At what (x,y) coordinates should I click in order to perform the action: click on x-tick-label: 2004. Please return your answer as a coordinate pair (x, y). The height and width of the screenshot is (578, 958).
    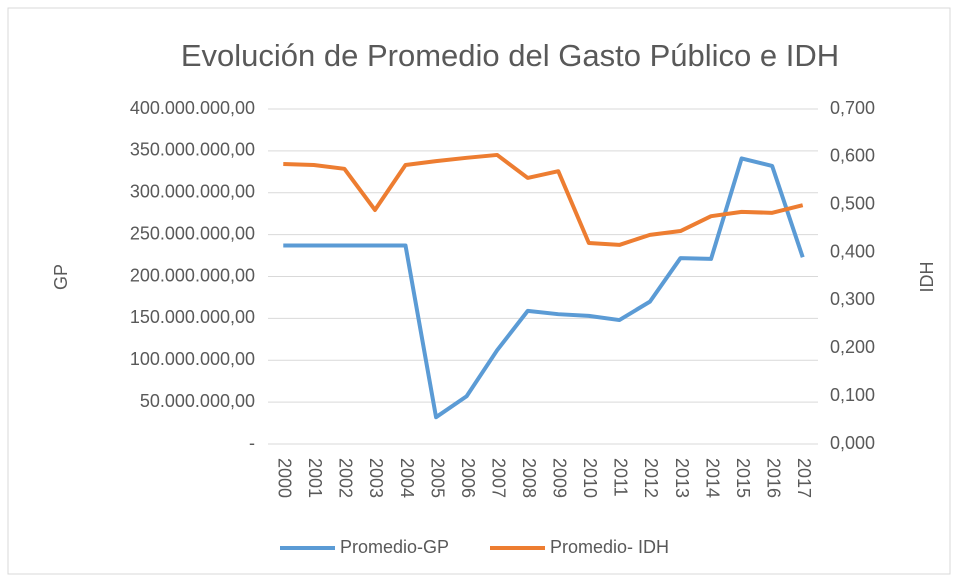
    Looking at the image, I should click on (407, 478).